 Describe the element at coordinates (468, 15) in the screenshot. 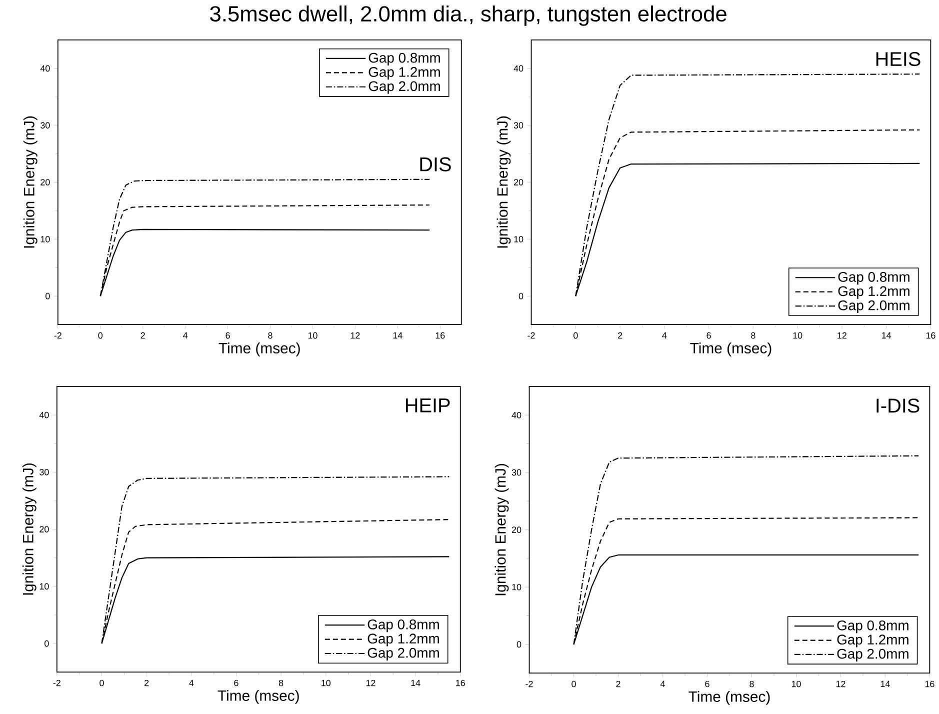

I see `chart-title: 3.5msec dwell, 2.0mm dia., sharp, tungsten electrode` at that location.